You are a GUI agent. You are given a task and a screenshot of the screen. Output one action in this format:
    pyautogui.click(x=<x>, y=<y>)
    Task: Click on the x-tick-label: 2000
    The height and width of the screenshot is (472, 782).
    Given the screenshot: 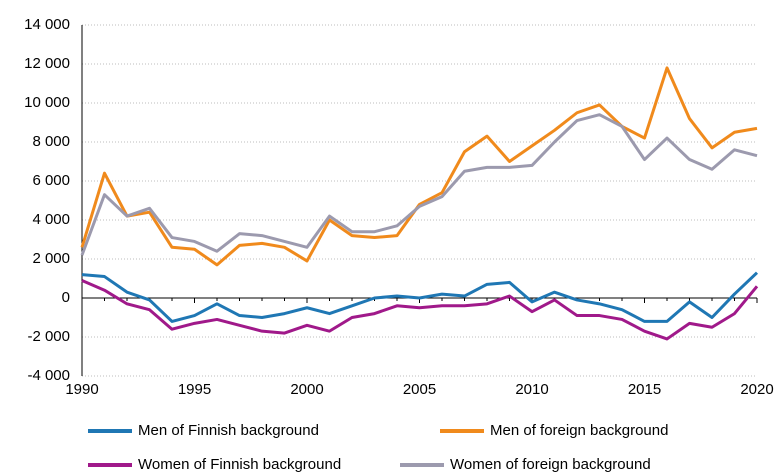 What is the action you would take?
    pyautogui.click(x=306, y=389)
    